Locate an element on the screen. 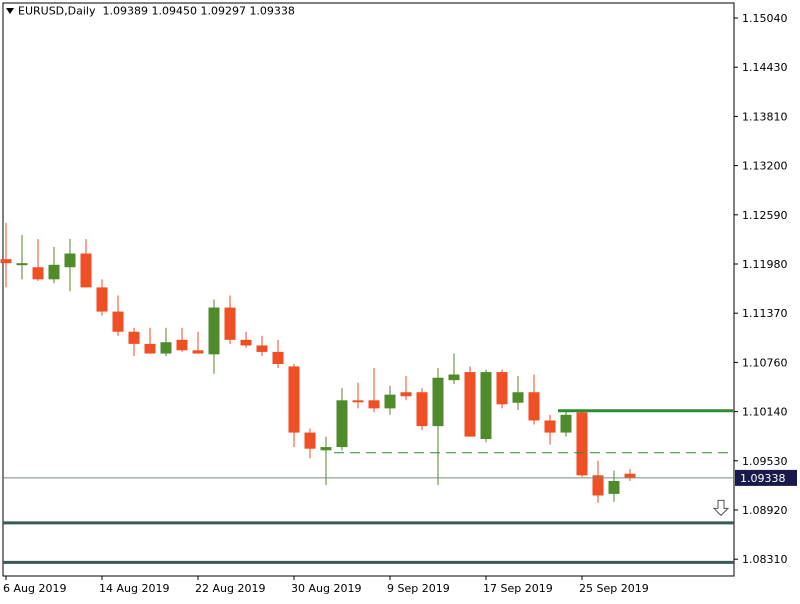 The image size is (800, 604). current-price-tag is located at coordinates (766, 477).